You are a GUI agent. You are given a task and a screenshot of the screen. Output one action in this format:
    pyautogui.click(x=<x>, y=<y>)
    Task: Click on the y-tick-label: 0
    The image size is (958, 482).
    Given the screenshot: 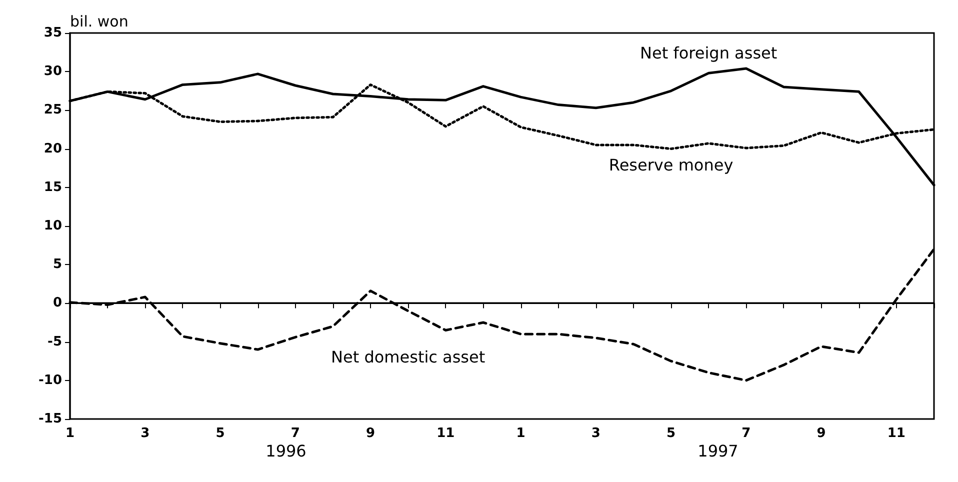 What is the action you would take?
    pyautogui.click(x=57, y=303)
    